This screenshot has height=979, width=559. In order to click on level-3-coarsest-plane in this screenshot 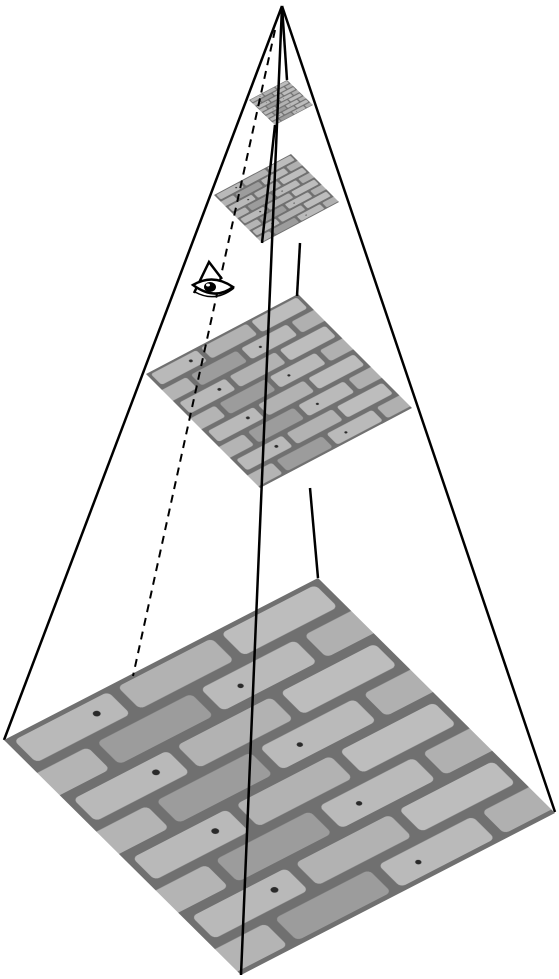, I will do `click(281, 102)`.